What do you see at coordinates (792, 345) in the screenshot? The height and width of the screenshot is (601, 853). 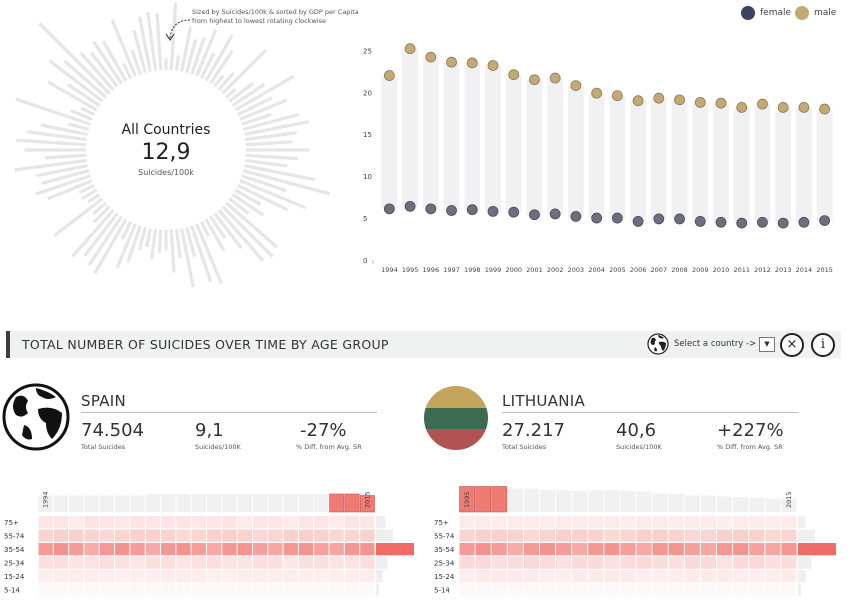 I see `close-button: ×` at bounding box center [792, 345].